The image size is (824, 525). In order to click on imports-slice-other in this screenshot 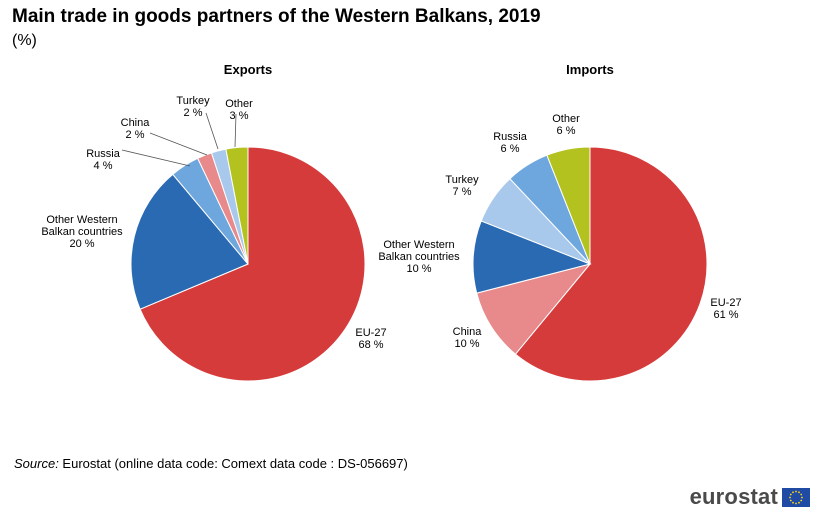, I will do `click(568, 205)`.